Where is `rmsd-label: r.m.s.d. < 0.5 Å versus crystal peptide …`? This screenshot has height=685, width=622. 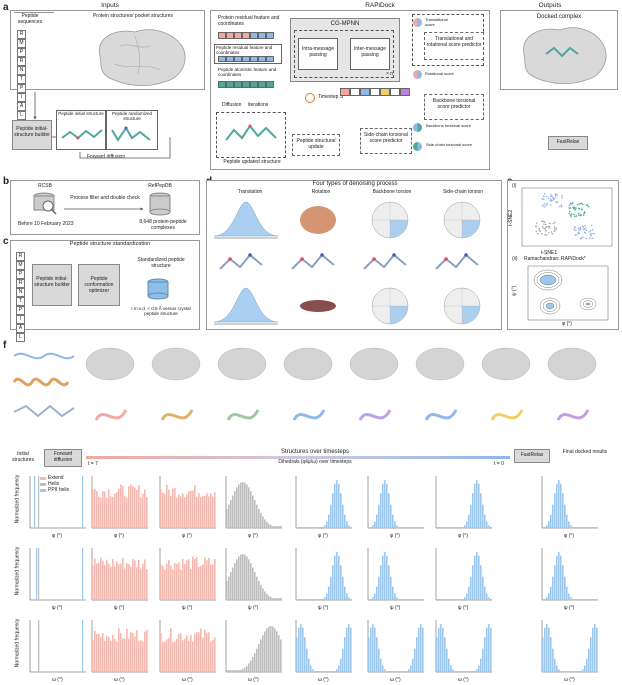
rmsd-label: r.m.s.d. < 0.5 Å versus crystal peptide … is located at coordinates (161, 311).